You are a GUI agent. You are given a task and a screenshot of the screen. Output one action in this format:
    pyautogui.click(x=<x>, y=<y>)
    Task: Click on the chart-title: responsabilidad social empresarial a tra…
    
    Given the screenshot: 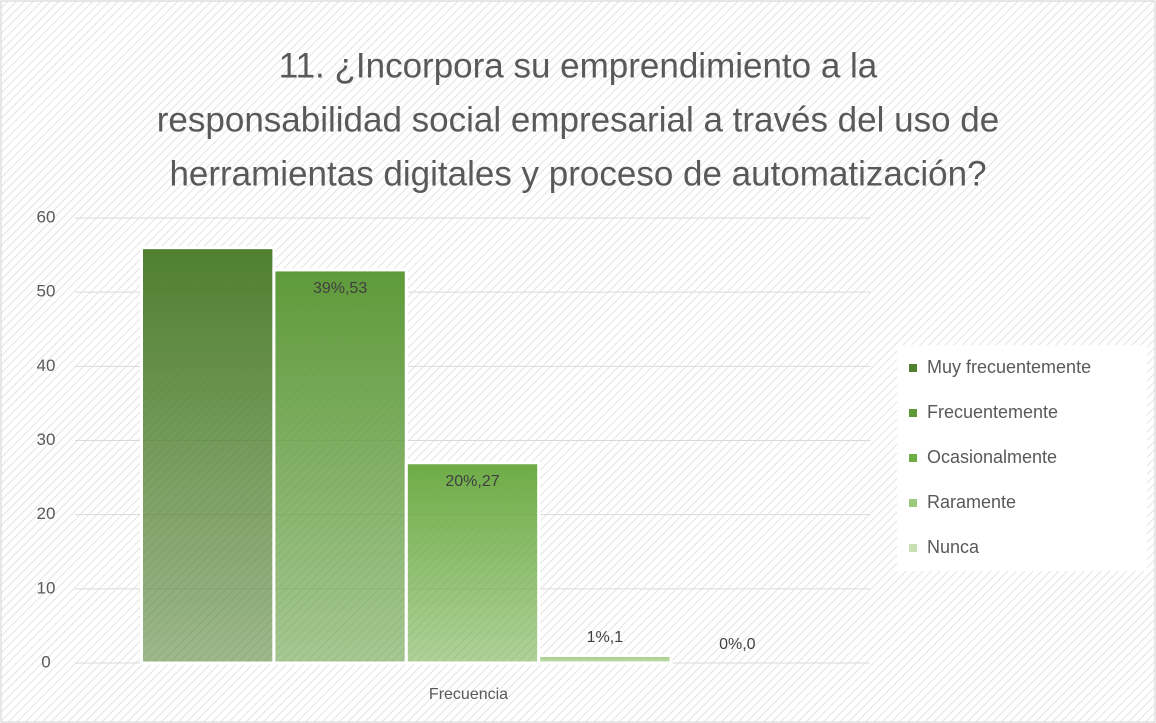 What is the action you would take?
    pyautogui.click(x=578, y=119)
    